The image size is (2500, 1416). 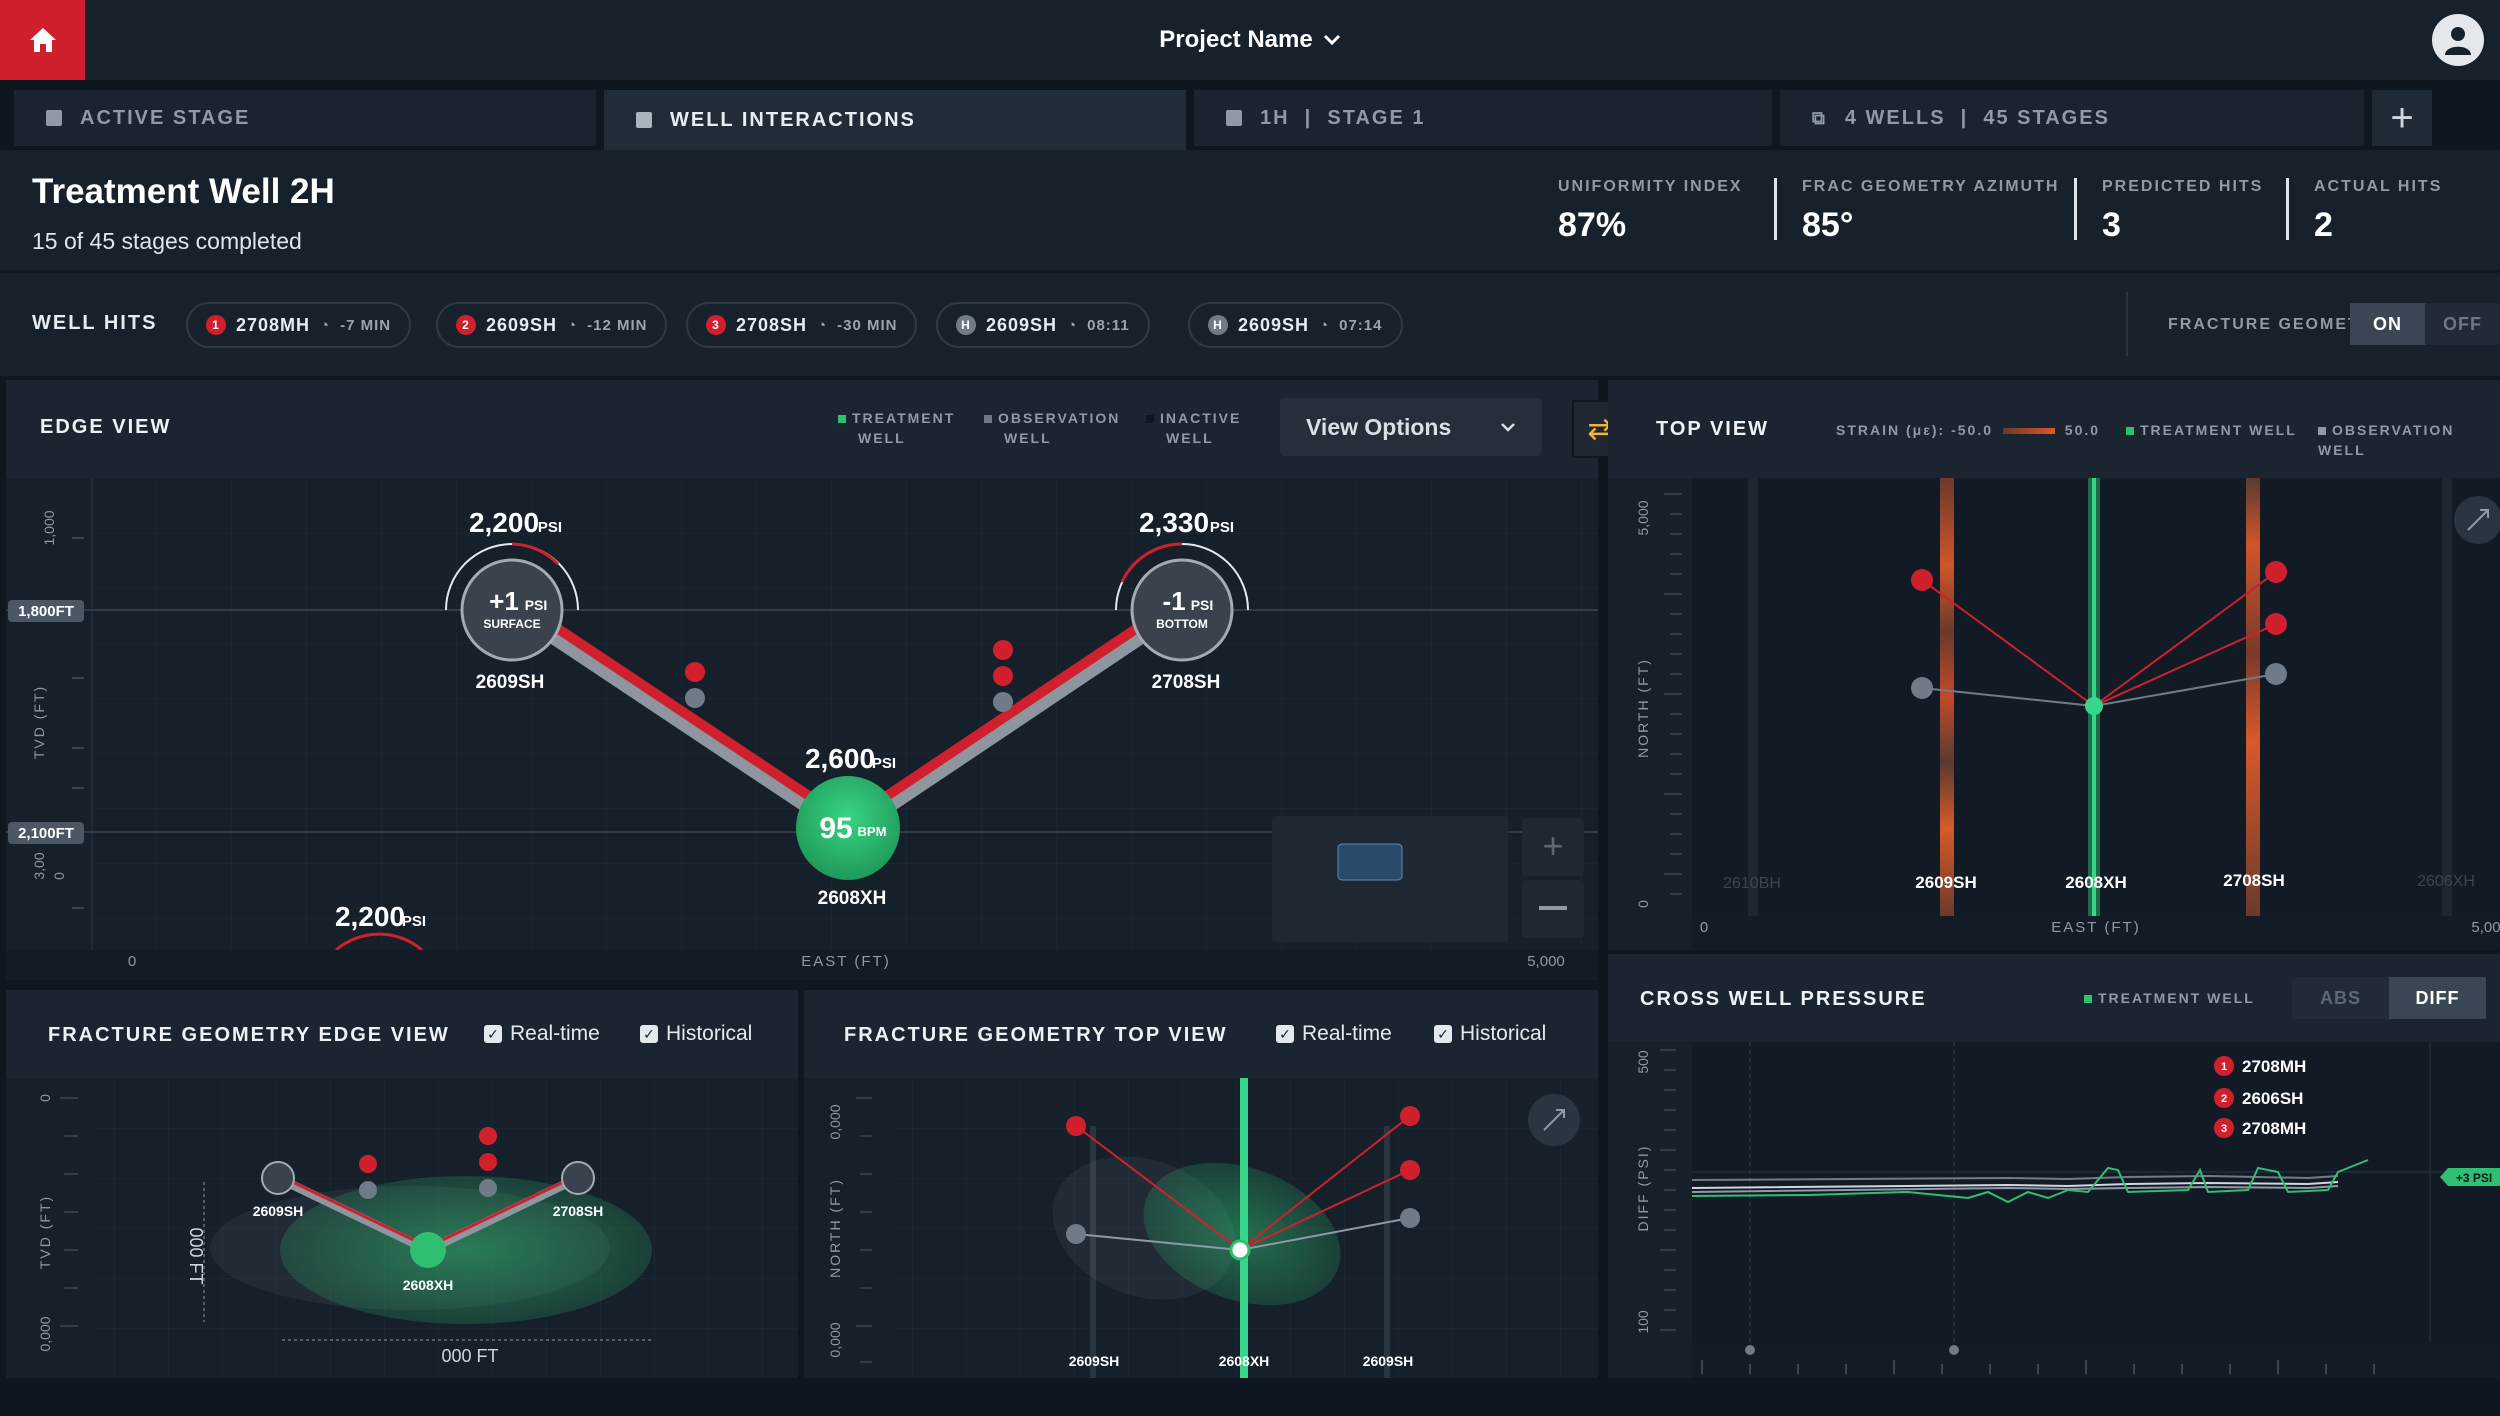 I want to click on tab-stage: 1H | STAGE 1, so click(x=1483, y=118).